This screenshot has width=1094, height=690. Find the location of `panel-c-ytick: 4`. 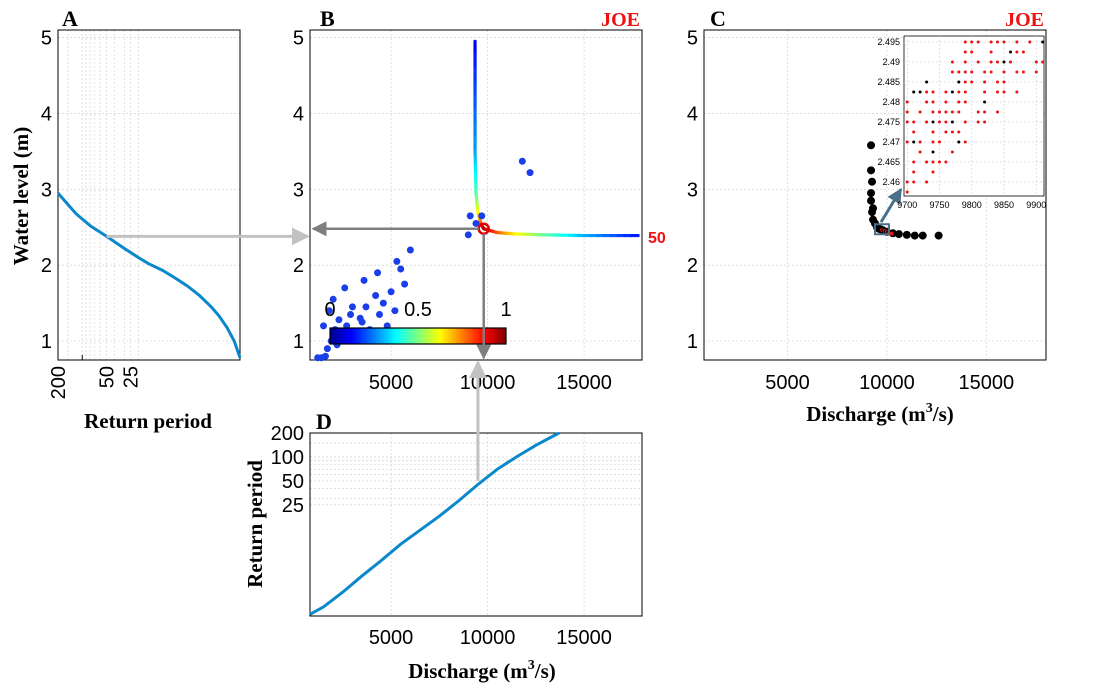

panel-c-ytick: 4 is located at coordinates (692, 114).